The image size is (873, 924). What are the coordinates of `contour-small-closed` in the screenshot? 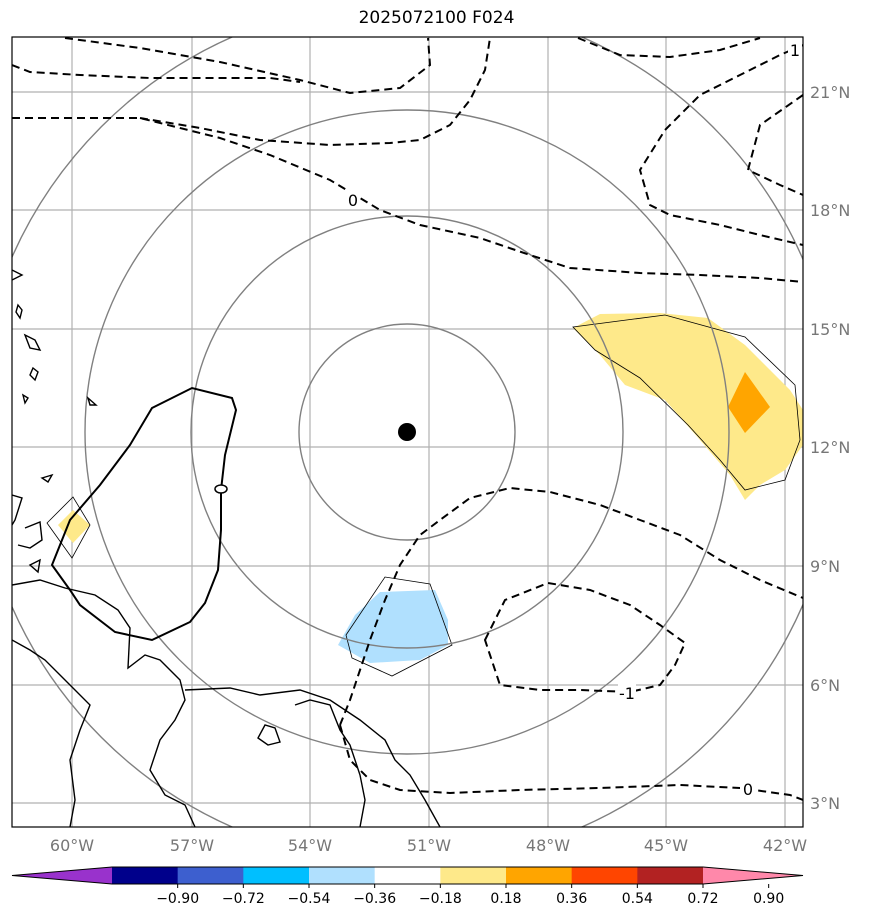 It's located at (221, 489).